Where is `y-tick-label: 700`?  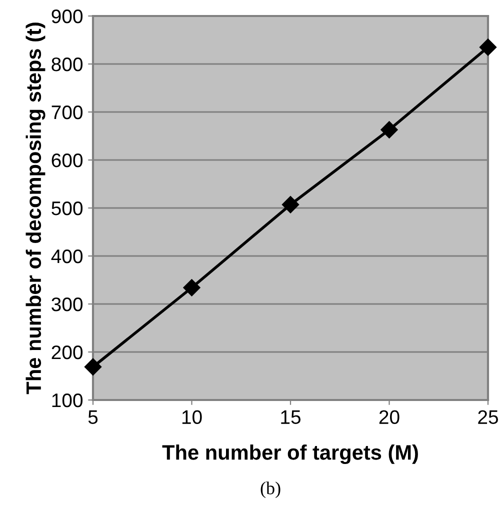 y-tick-label: 700 is located at coordinates (67, 112).